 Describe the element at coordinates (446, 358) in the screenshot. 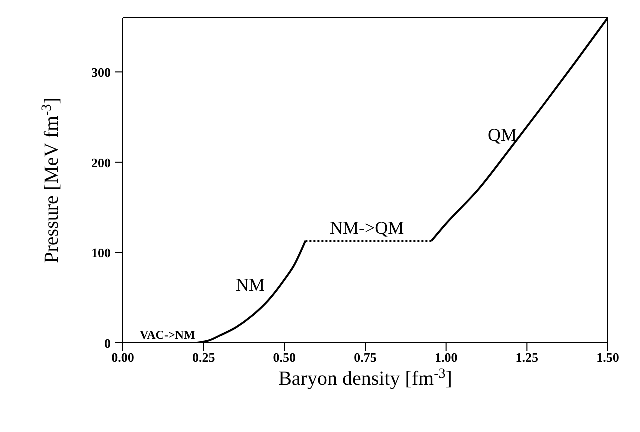

I see `x-tick-label: 1.00` at that location.